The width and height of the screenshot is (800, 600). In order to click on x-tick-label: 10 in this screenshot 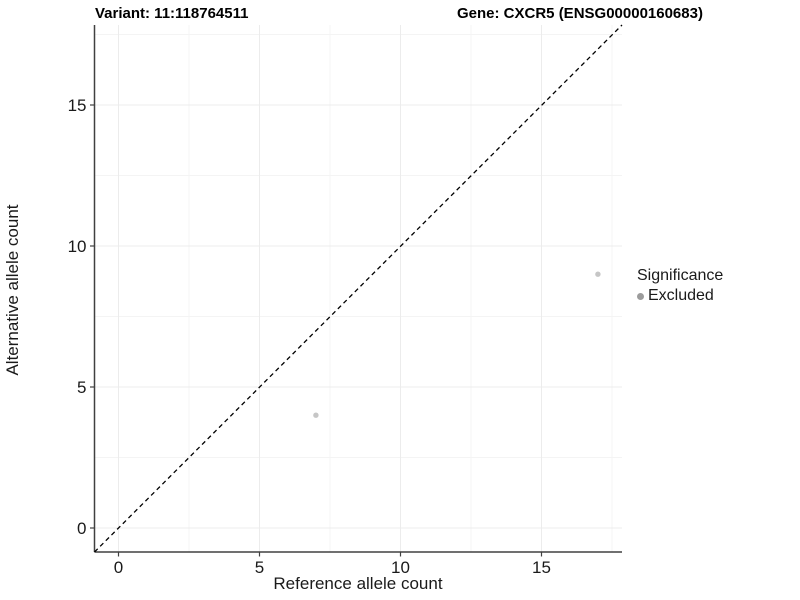, I will do `click(400, 567)`.